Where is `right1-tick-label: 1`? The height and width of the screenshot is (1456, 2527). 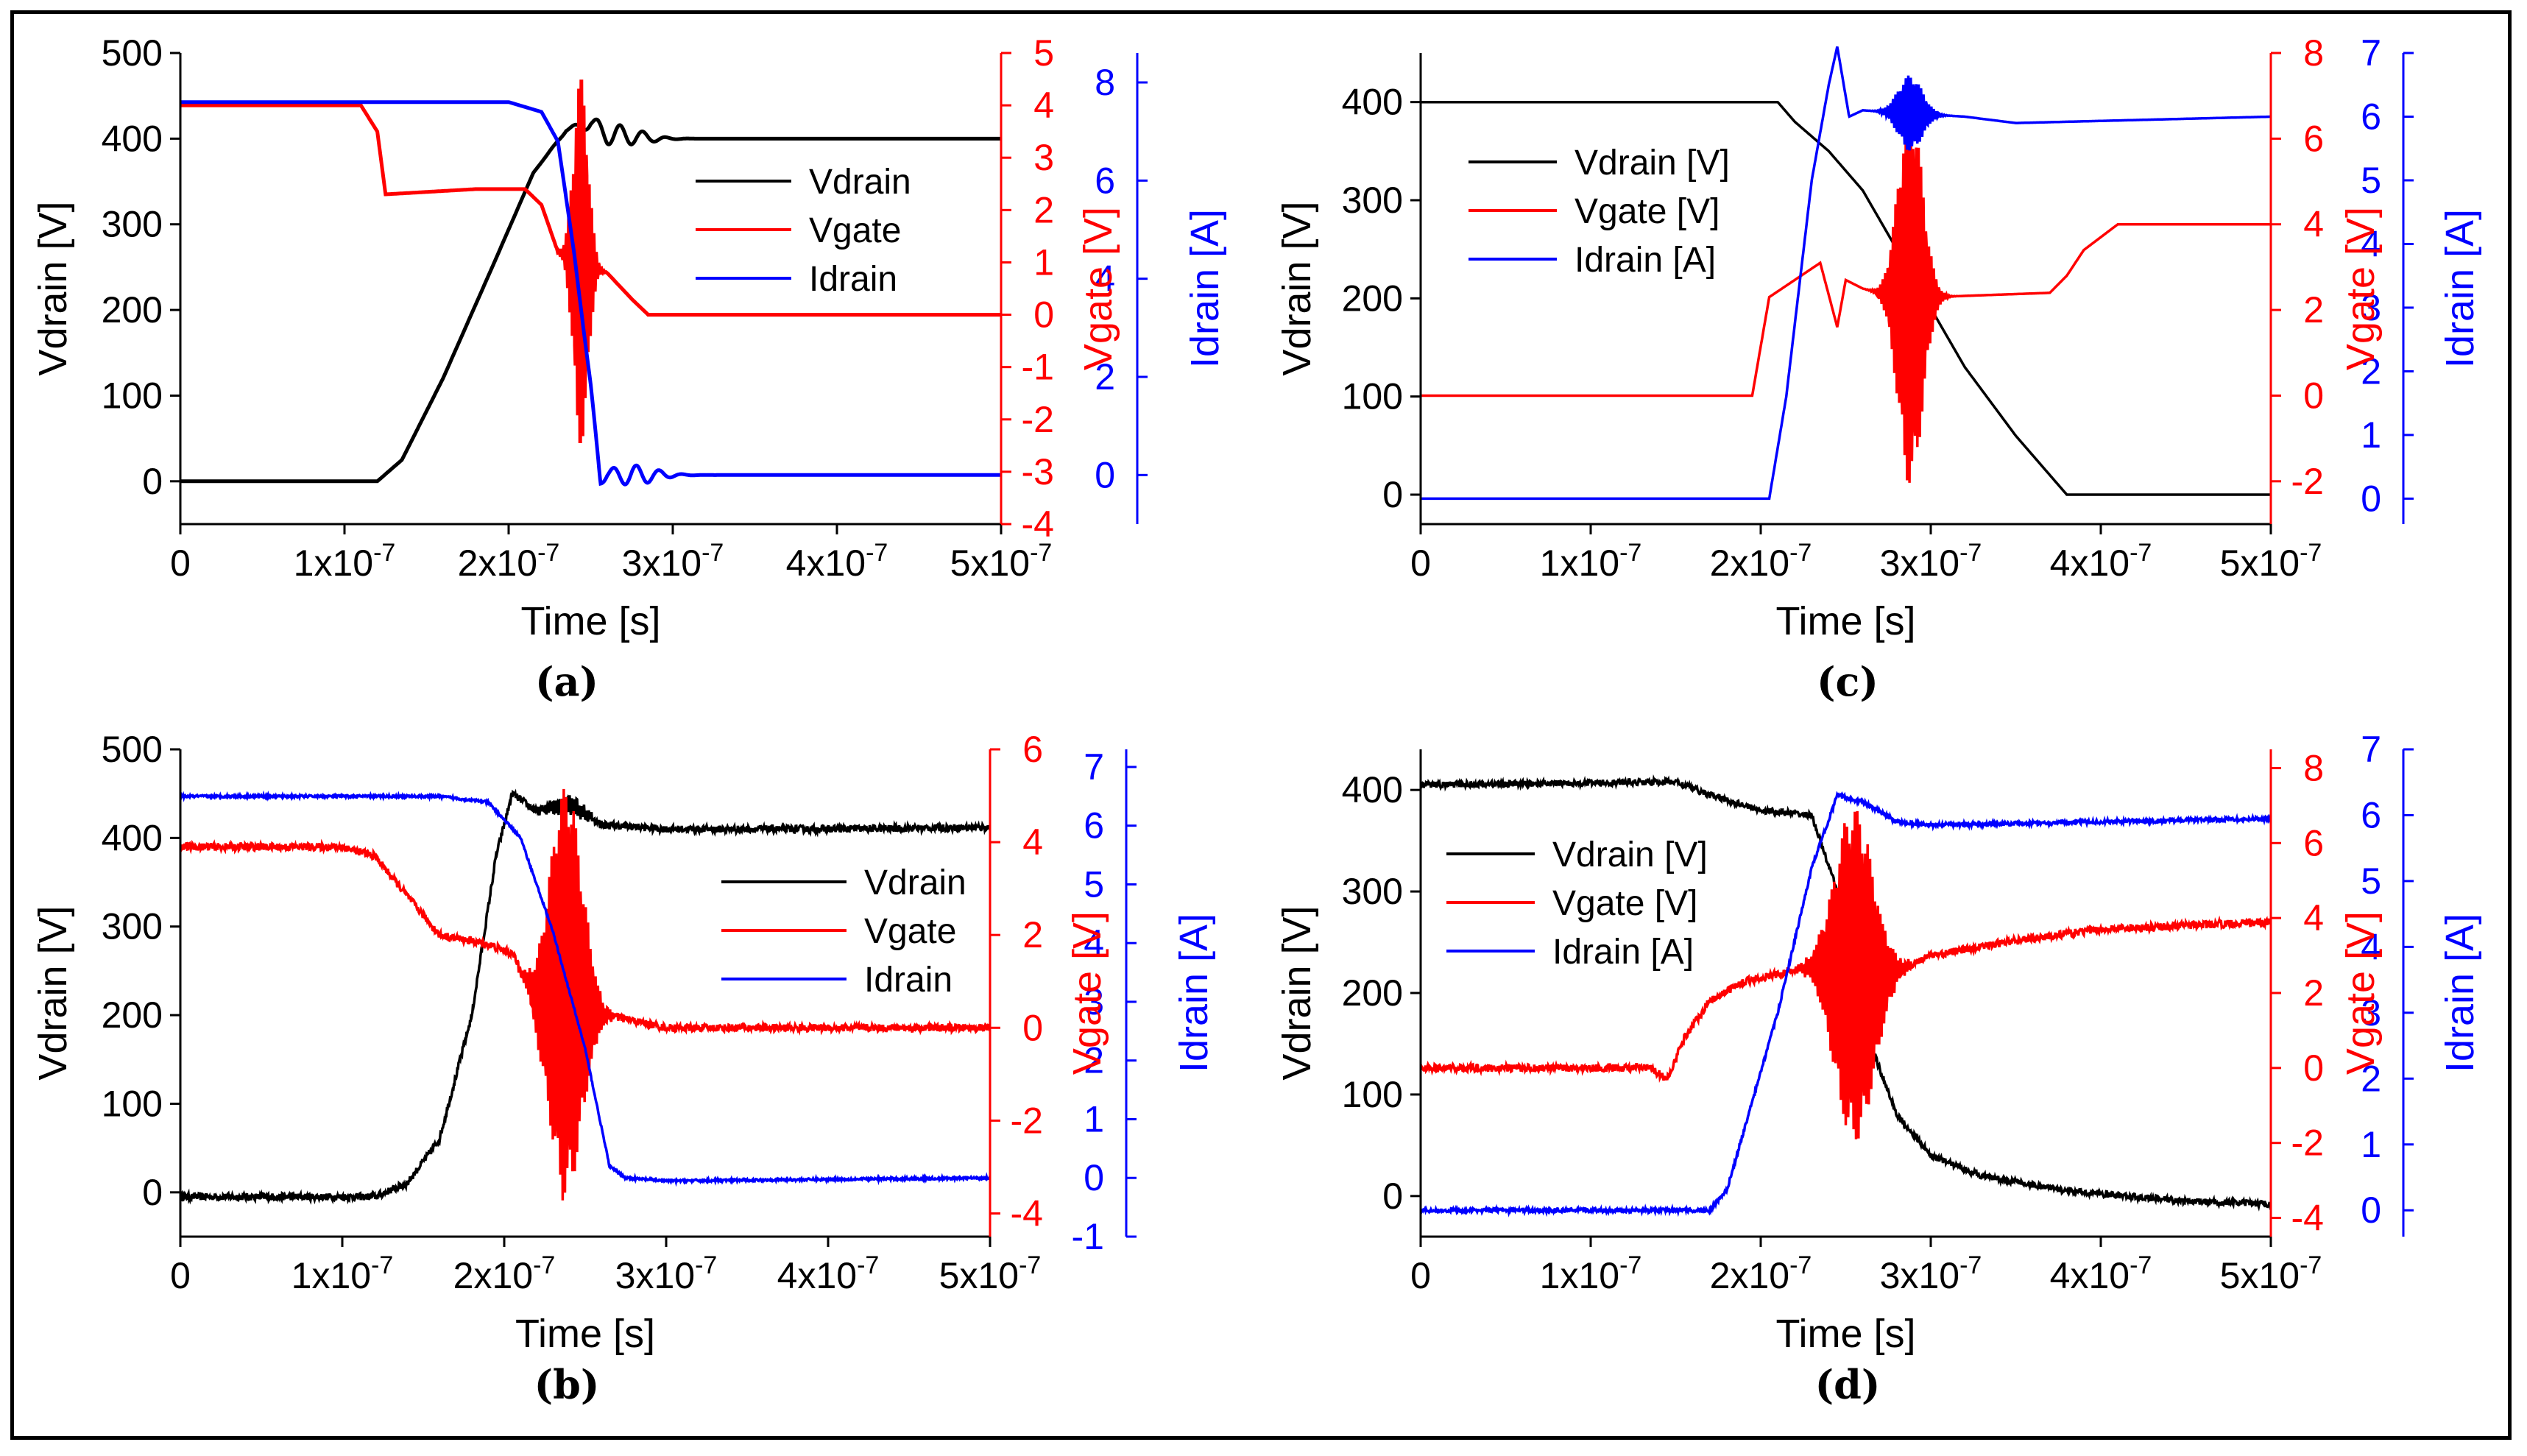 right1-tick-label: 1 is located at coordinates (1043, 262).